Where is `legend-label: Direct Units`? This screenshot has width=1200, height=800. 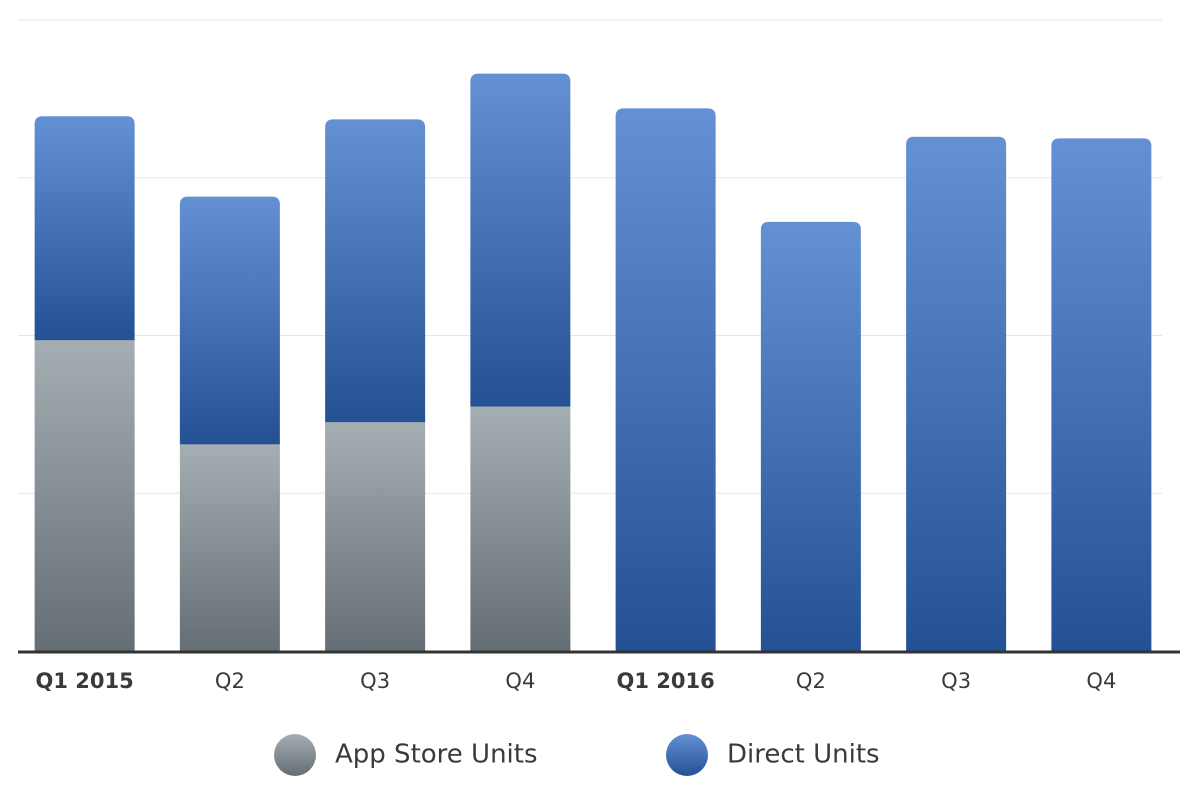
legend-label: Direct Units is located at coordinates (803, 755).